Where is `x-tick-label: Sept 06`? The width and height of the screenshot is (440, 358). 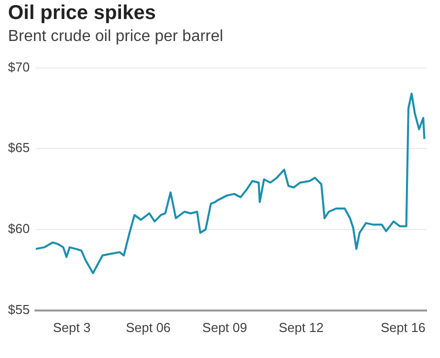
x-tick-label: Sept 06 is located at coordinates (148, 327).